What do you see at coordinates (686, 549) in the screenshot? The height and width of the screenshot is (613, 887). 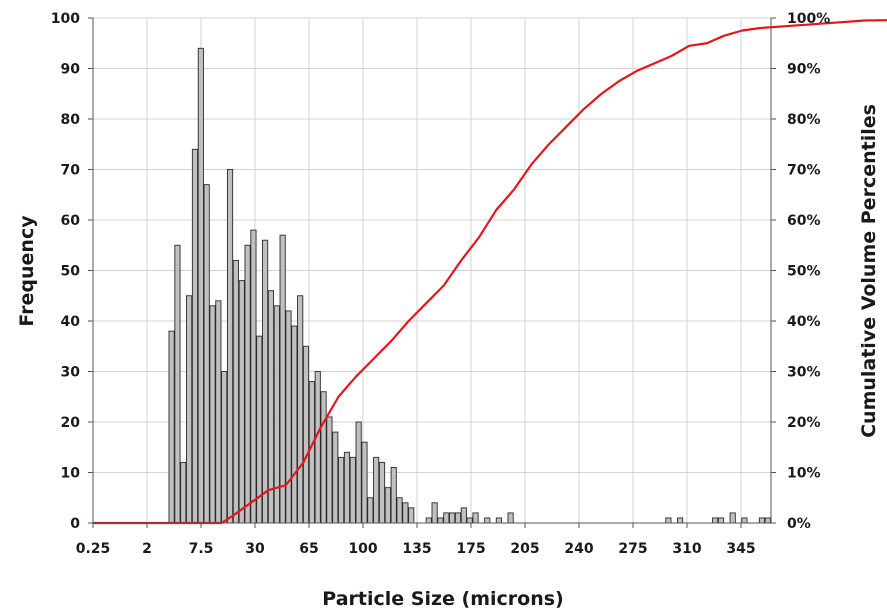 I see `x-tick-label: 310` at bounding box center [686, 549].